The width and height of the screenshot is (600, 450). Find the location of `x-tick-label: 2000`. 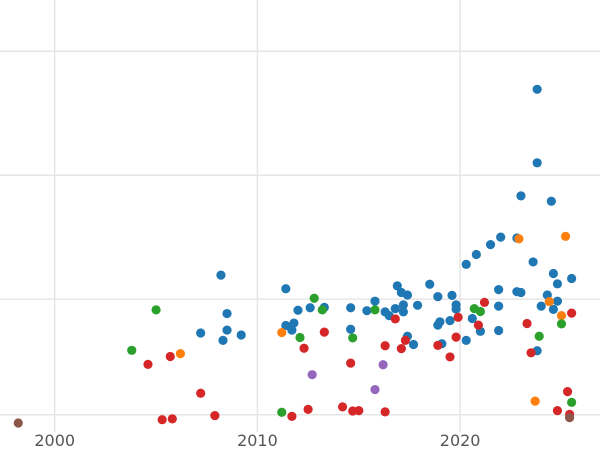

x-tick-label: 2000 is located at coordinates (54, 440).